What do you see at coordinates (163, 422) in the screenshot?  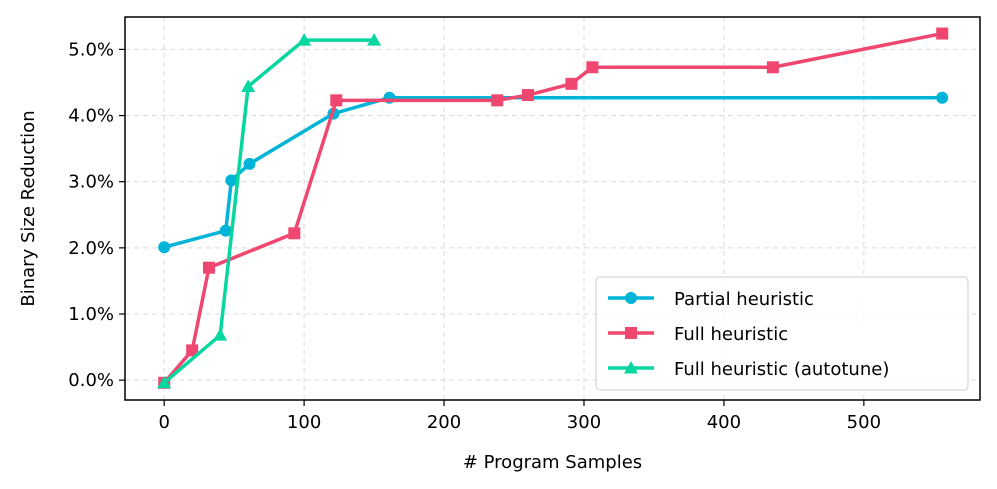 I see `x-tick-label: 0` at bounding box center [163, 422].